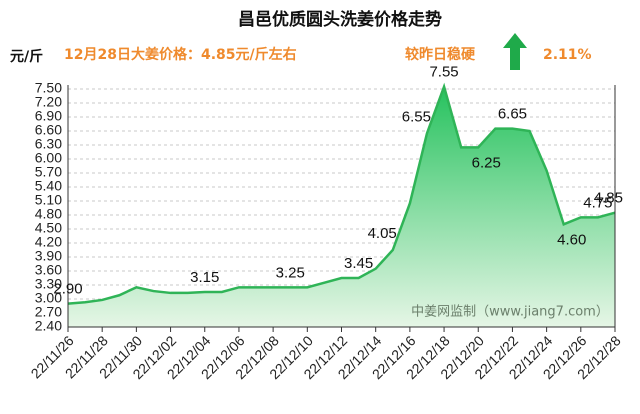  I want to click on y-tick-label: 3.60, so click(48, 270).